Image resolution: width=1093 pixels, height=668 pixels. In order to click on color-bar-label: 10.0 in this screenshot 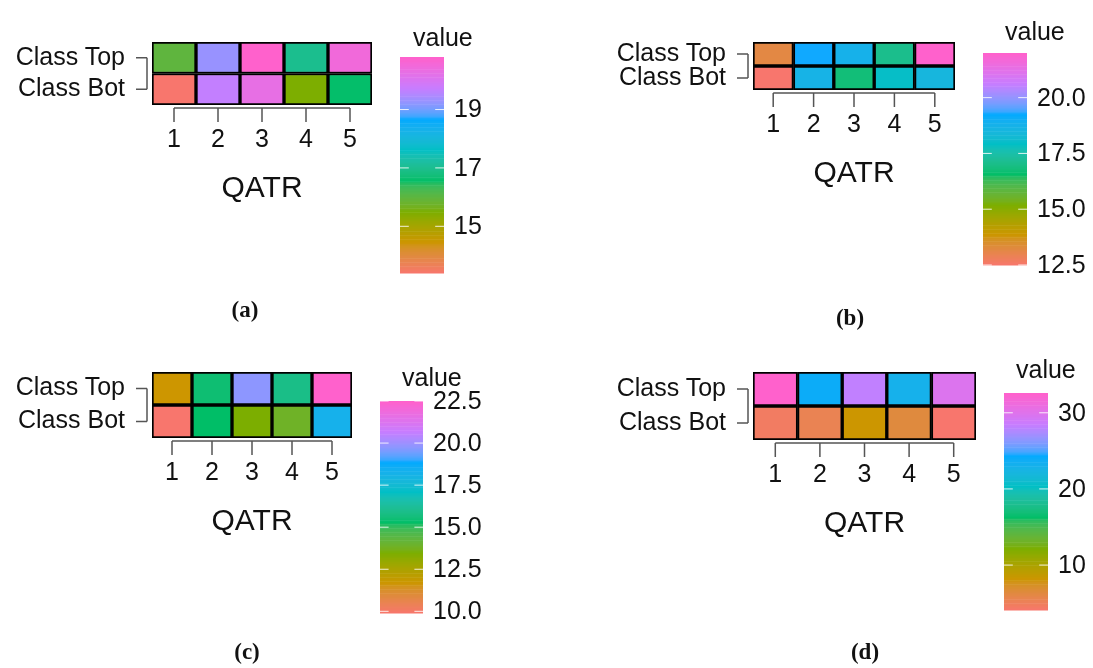, I will do `click(457, 610)`.